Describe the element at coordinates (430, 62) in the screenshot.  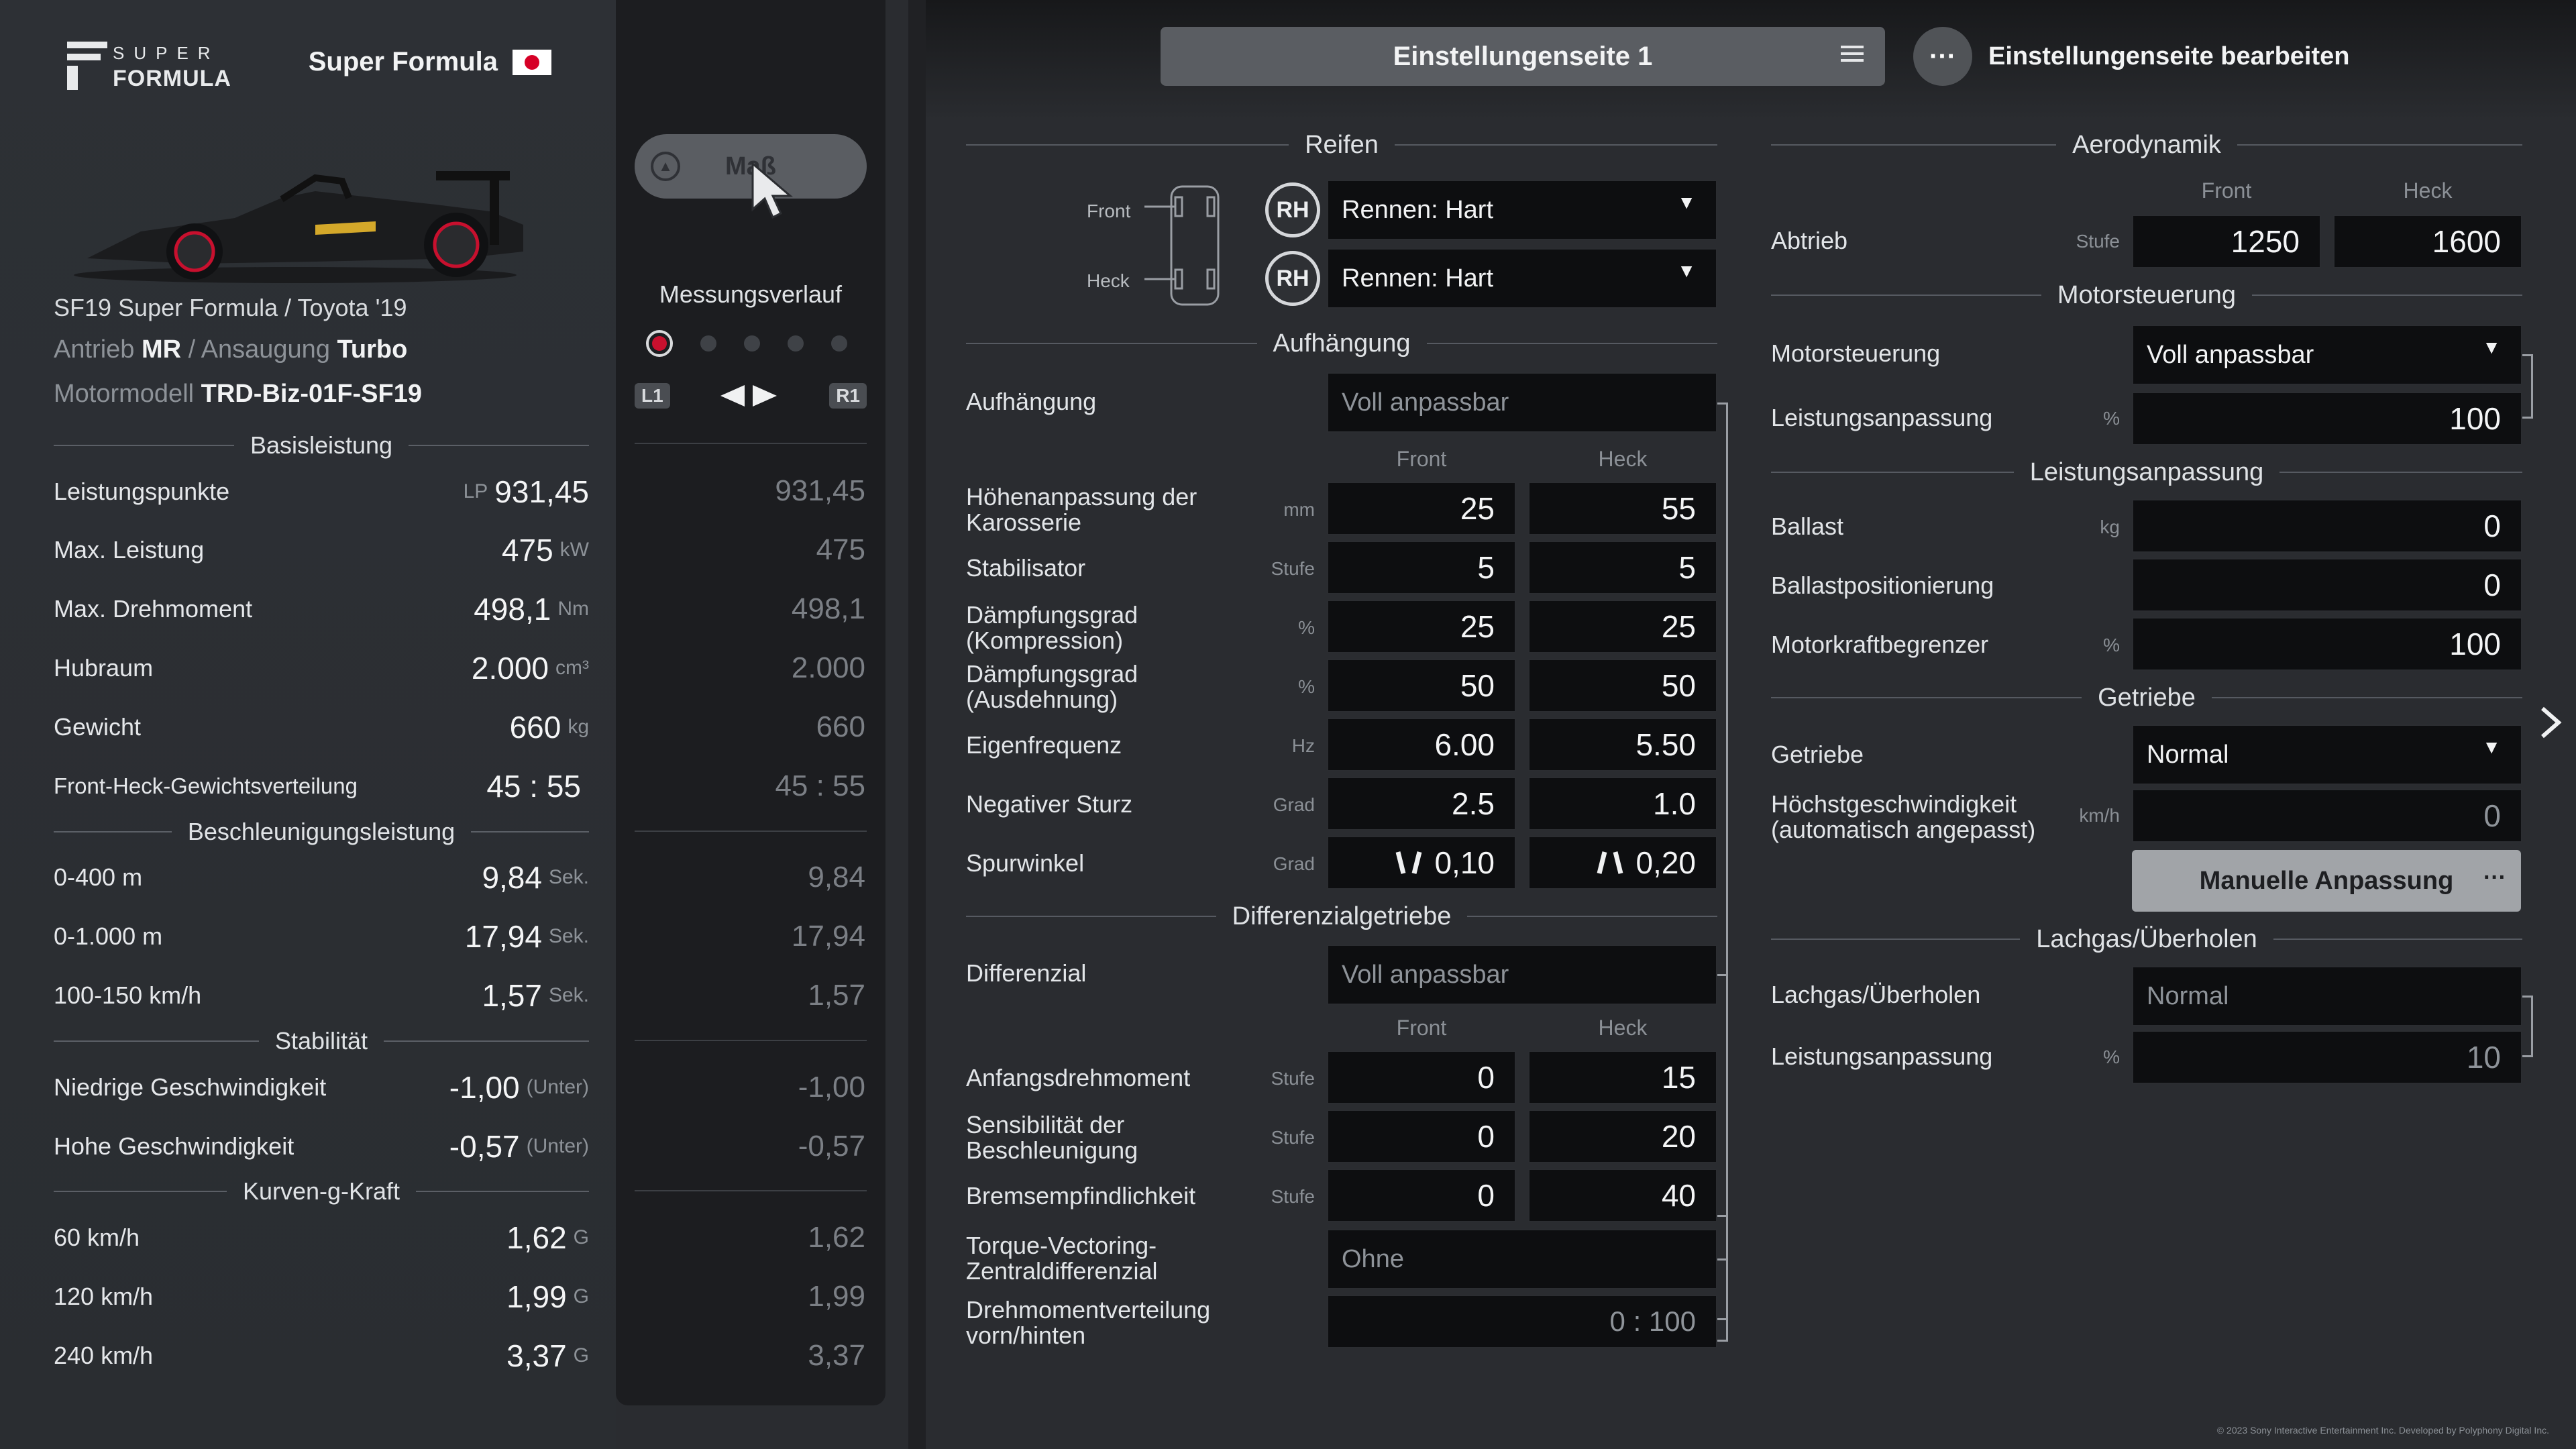
I see `series-title: Super Formula` at that location.